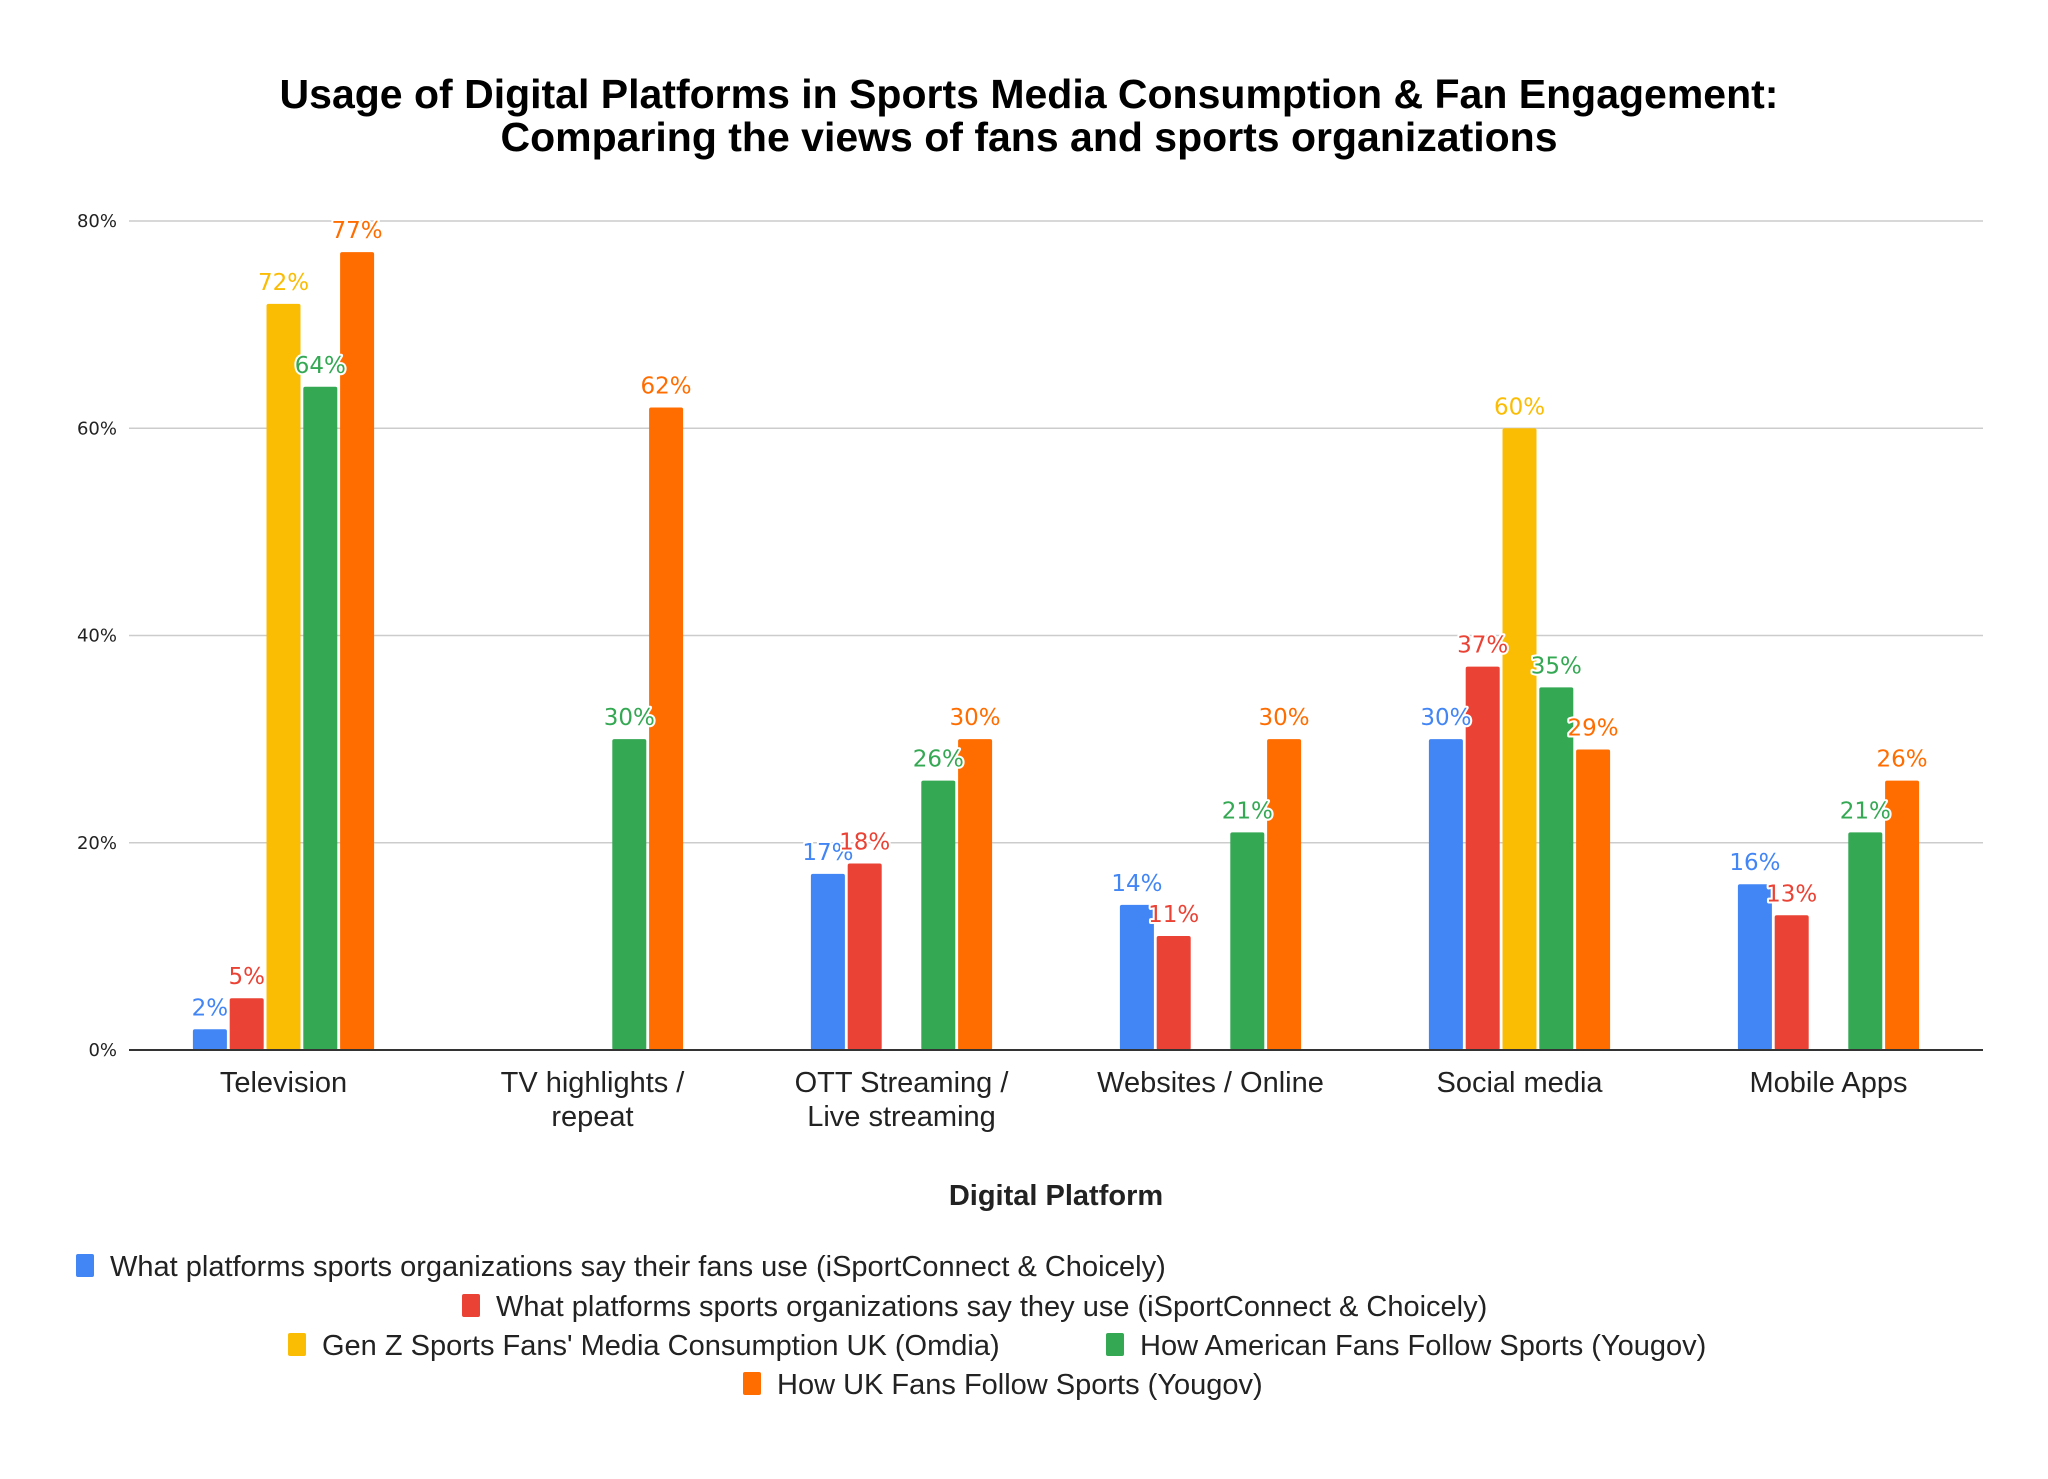  I want to click on data-label: 13%, so click(1791, 894).